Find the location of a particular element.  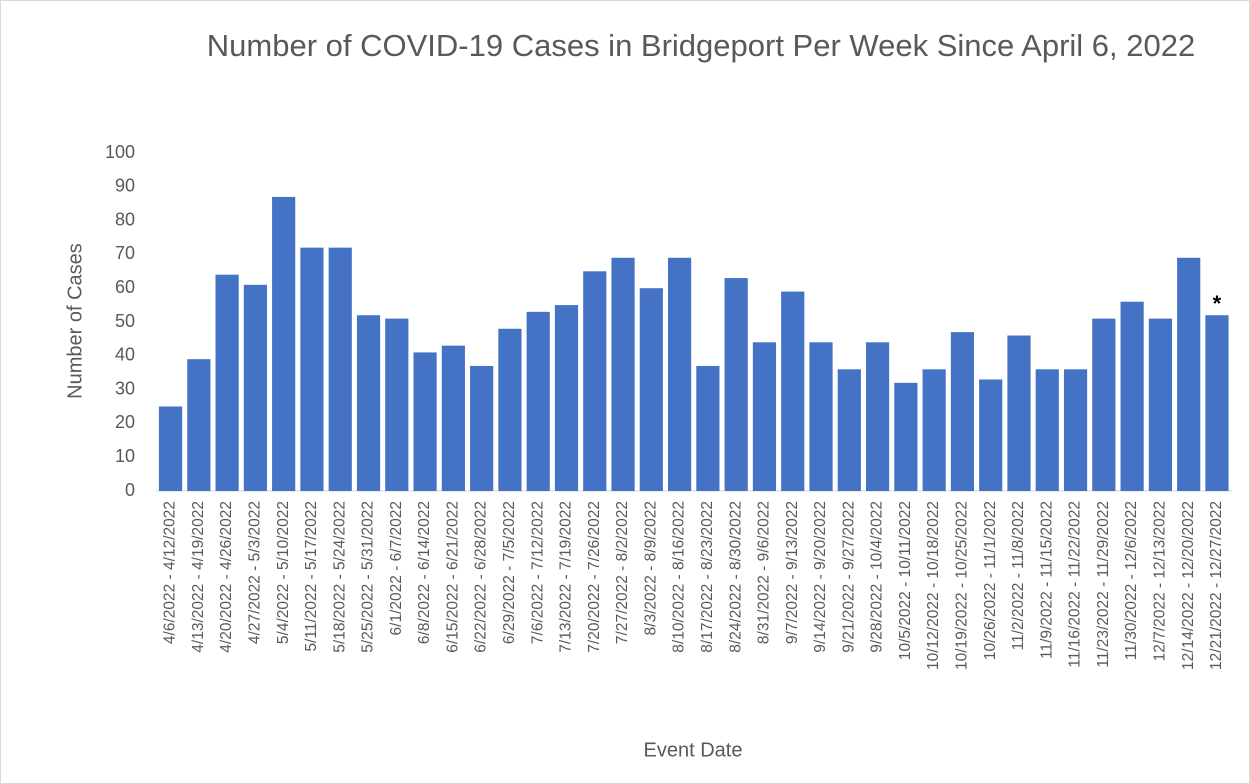

x-tick-label: 6/29/2022 - 7/5/2022 is located at coordinates (509, 572).